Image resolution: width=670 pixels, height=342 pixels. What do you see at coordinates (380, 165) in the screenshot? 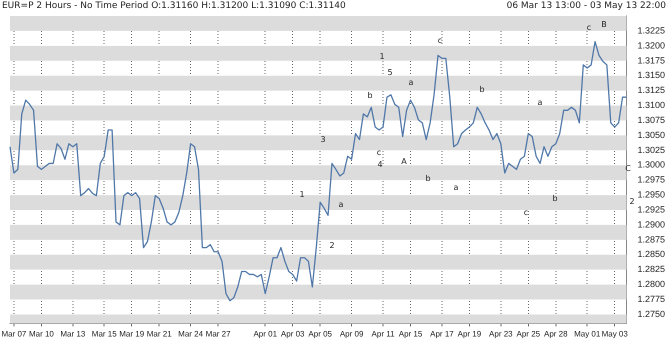
I see `annotation: 4` at bounding box center [380, 165].